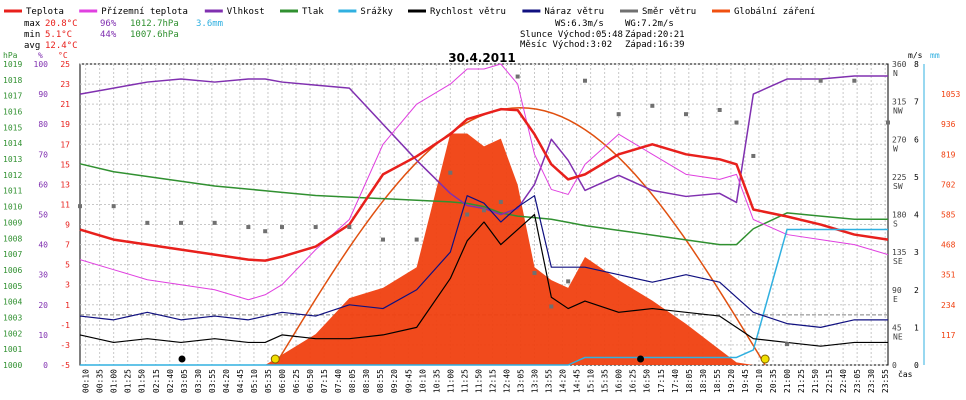 The image size is (966, 400). What do you see at coordinates (67, 265) in the screenshot?
I see `c-tick-label: 5` at bounding box center [67, 265].